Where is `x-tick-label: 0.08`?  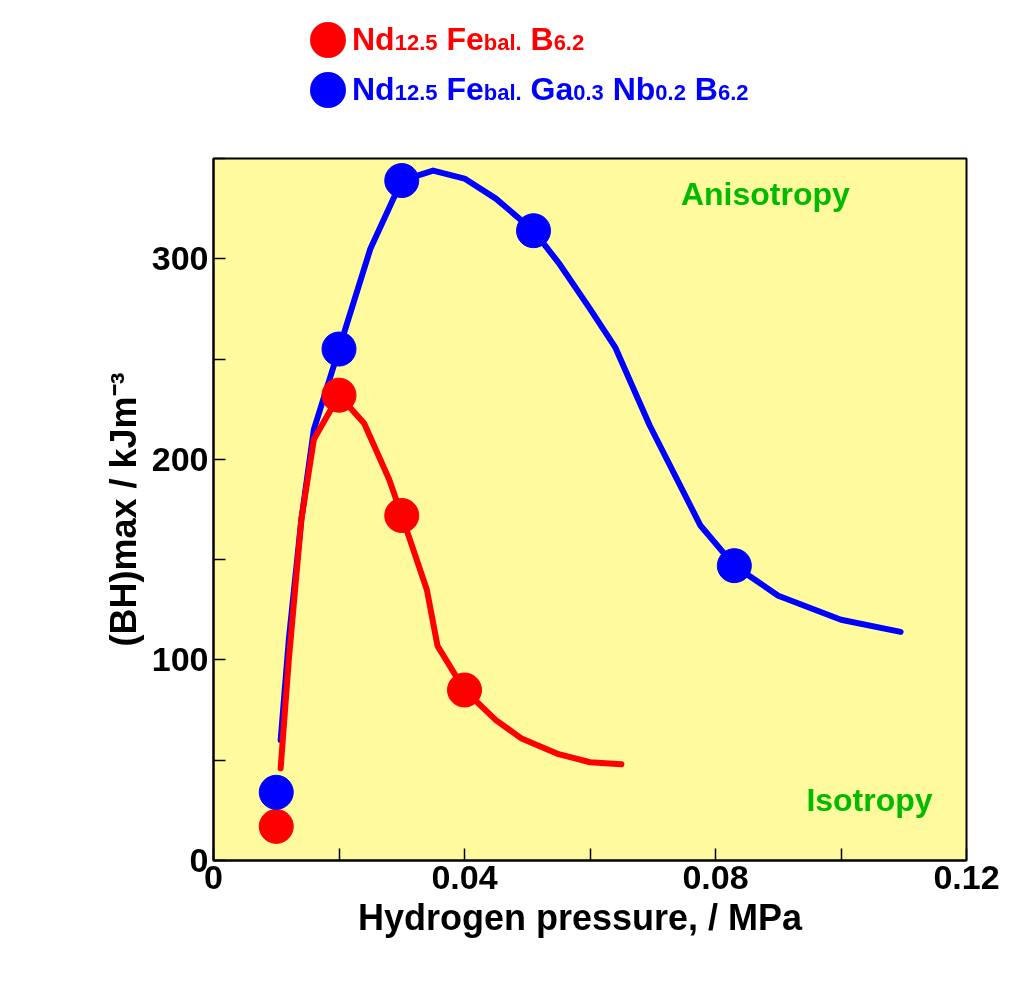
x-tick-label: 0.08 is located at coordinates (715, 876).